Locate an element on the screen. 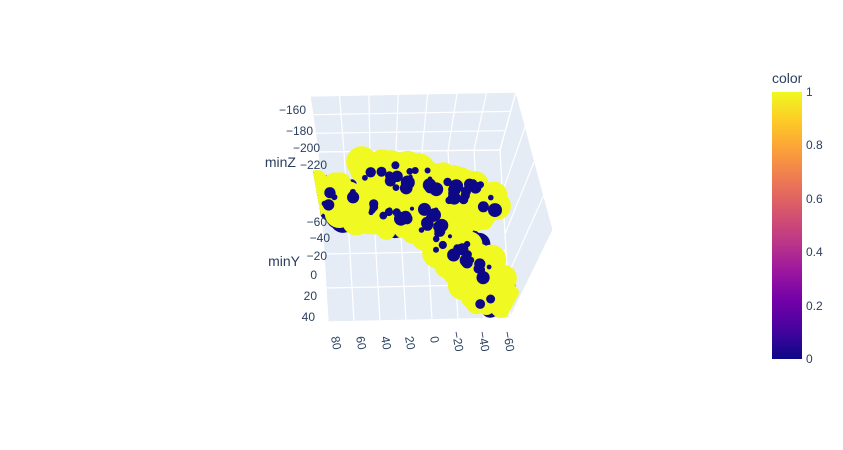  colorbar-tick: 0.6 is located at coordinates (814, 199).